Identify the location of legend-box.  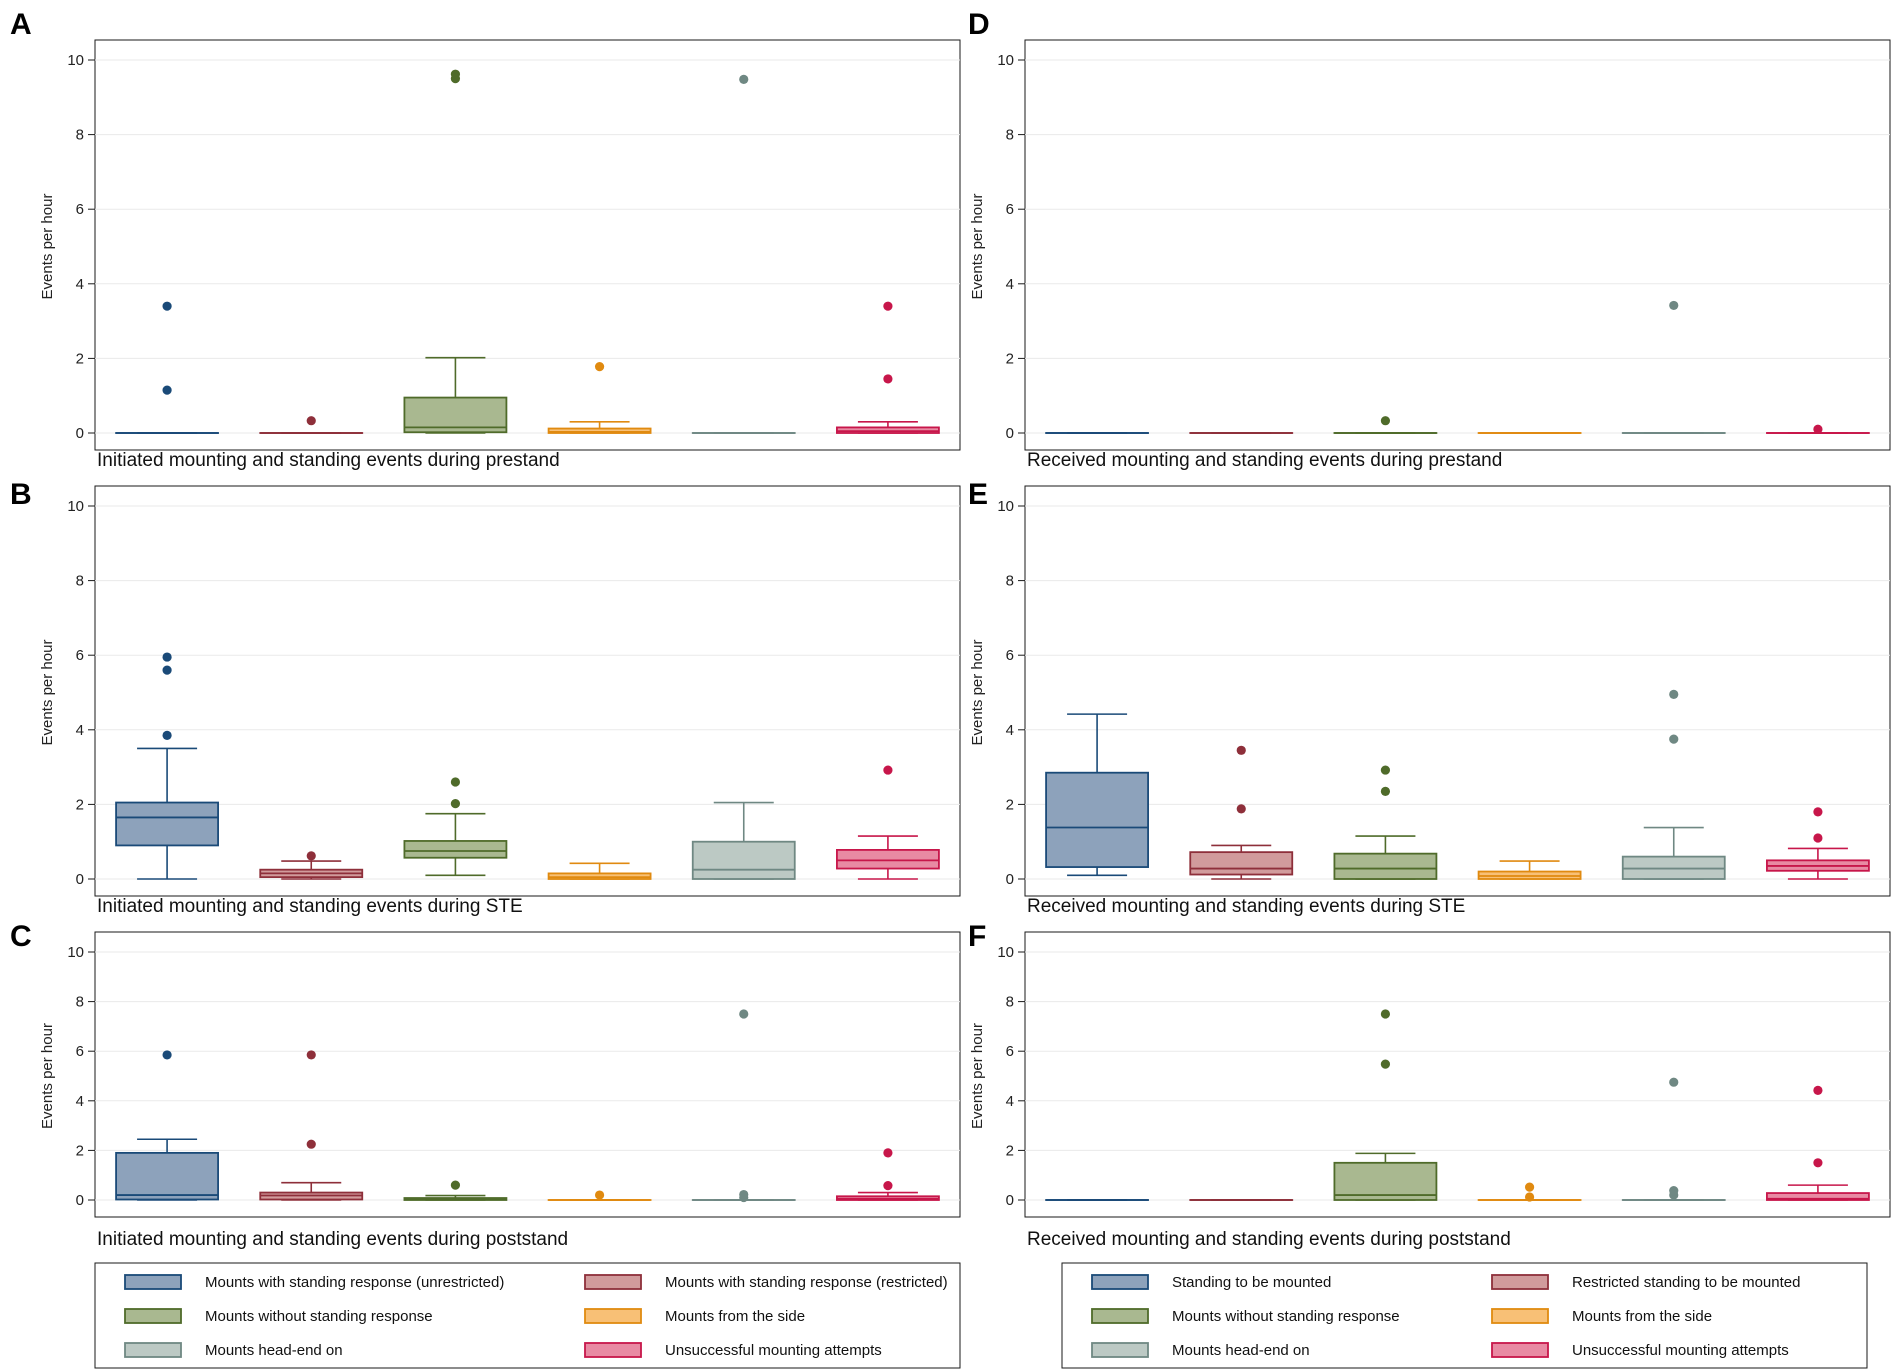
(1464, 1315).